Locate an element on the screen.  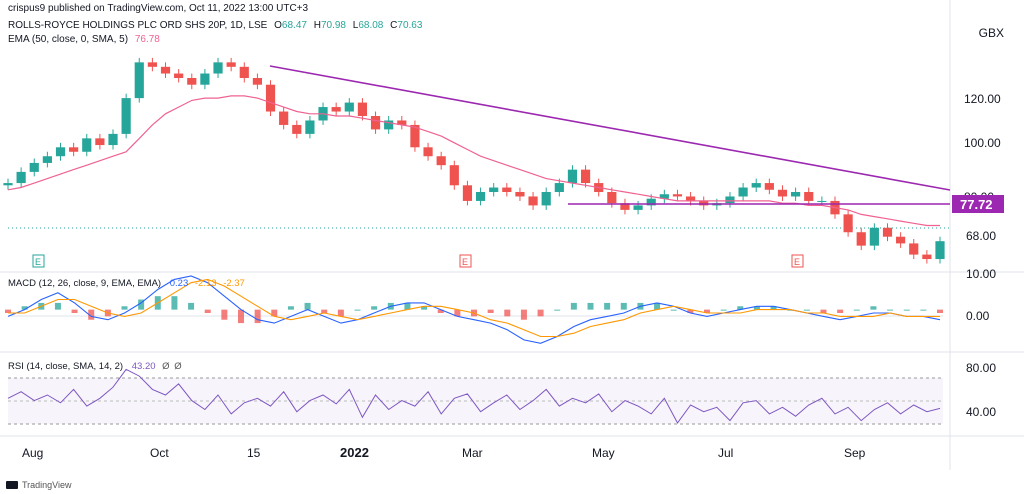
price-label-box is located at coordinates (978, 204).